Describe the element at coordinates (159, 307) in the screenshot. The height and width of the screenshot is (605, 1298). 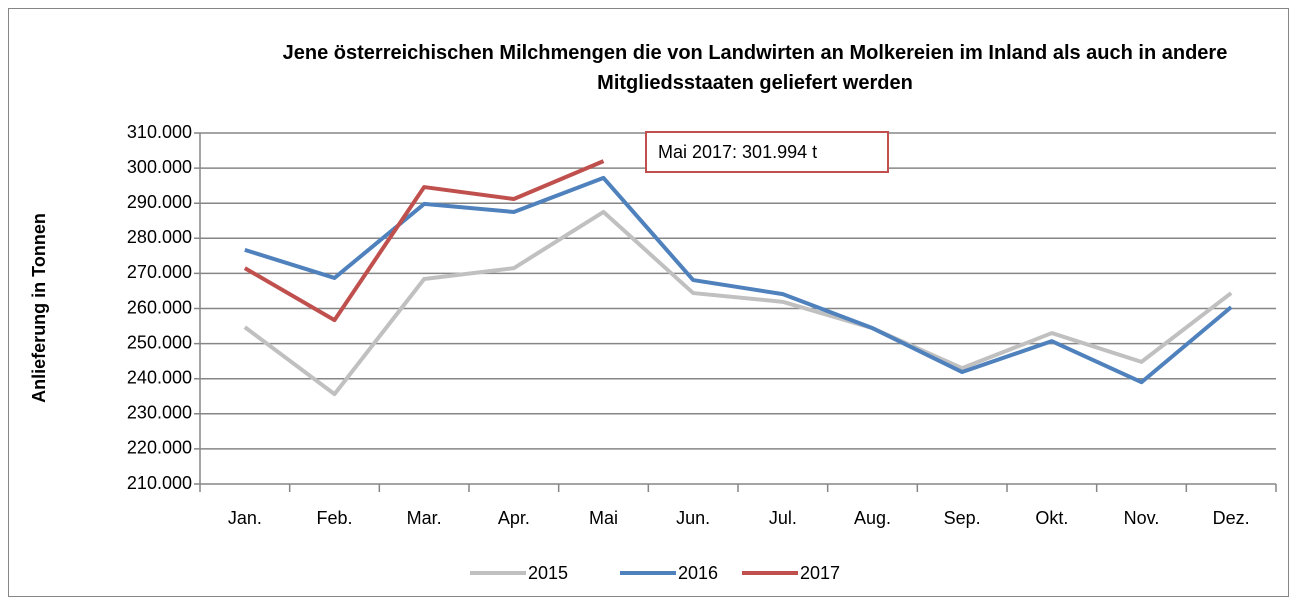
I see `y-tick-label: 260.000` at that location.